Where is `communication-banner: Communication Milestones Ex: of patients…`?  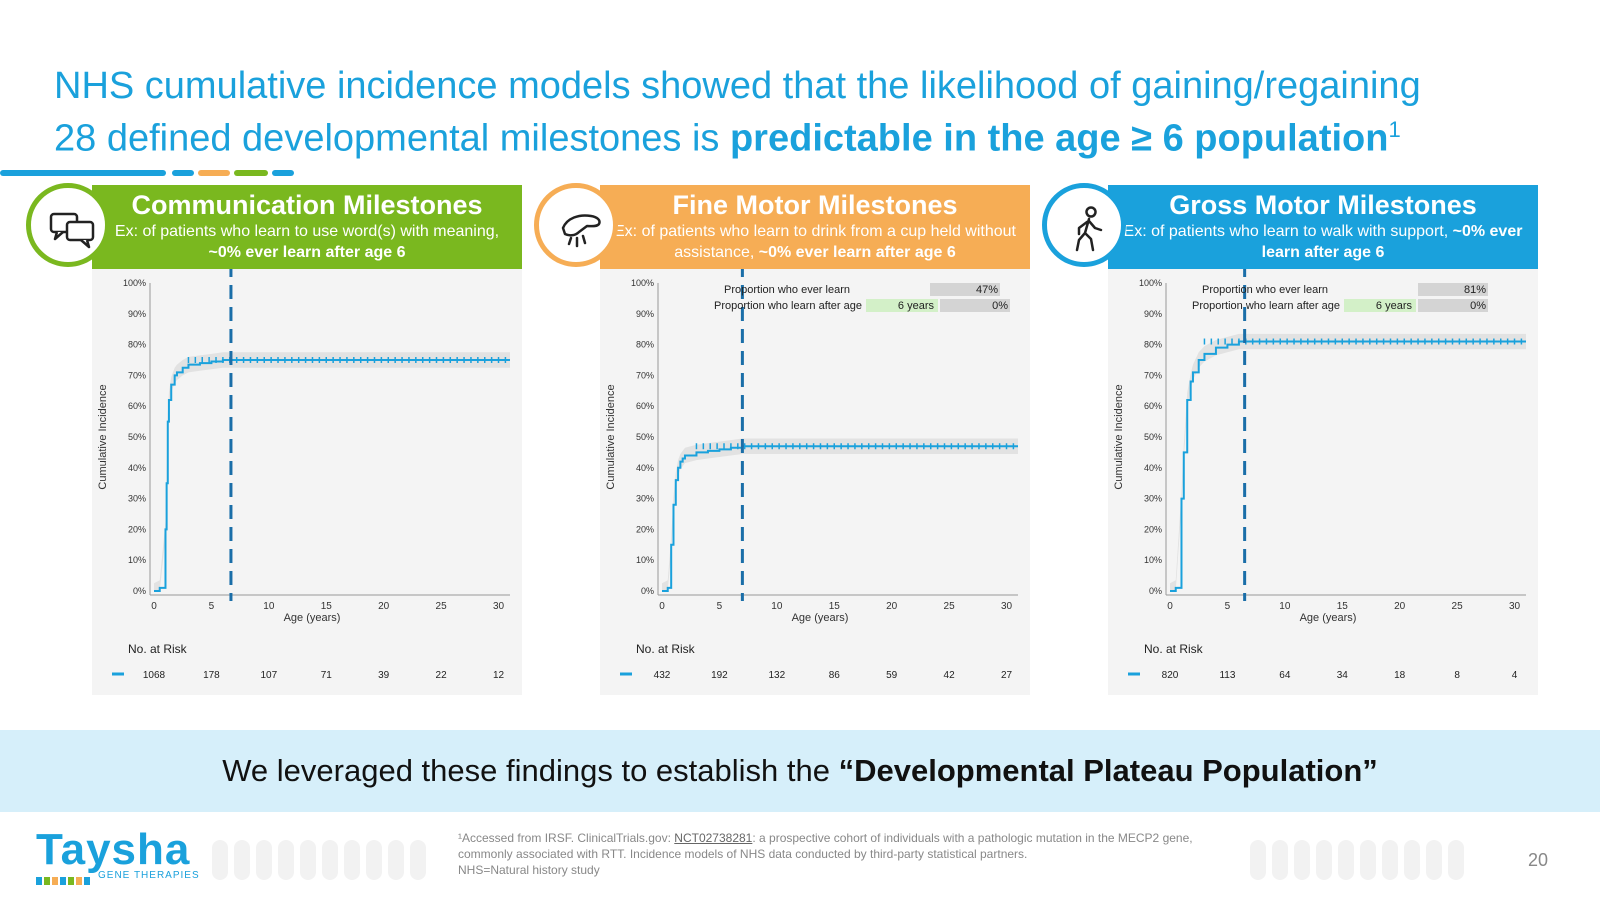 communication-banner: Communication Milestones Ex: of patients… is located at coordinates (307, 227).